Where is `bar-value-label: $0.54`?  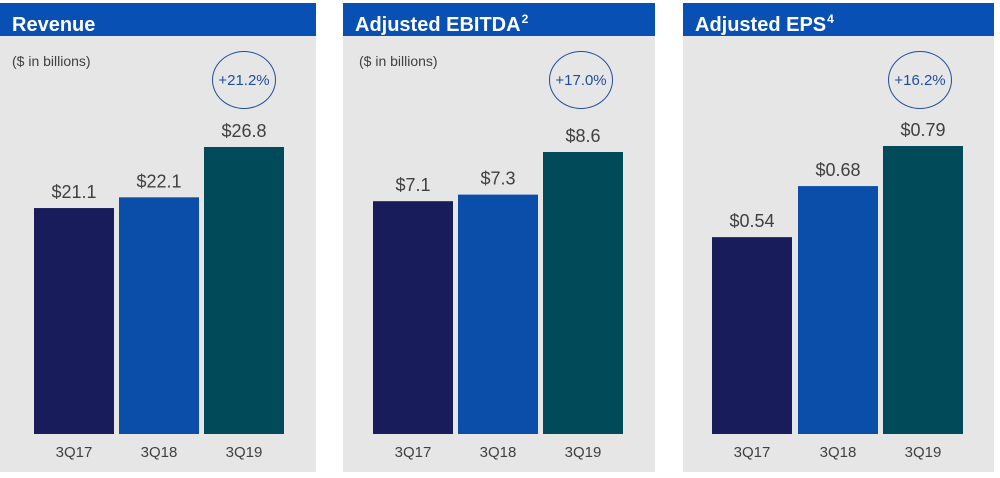
bar-value-label: $0.54 is located at coordinates (751, 221).